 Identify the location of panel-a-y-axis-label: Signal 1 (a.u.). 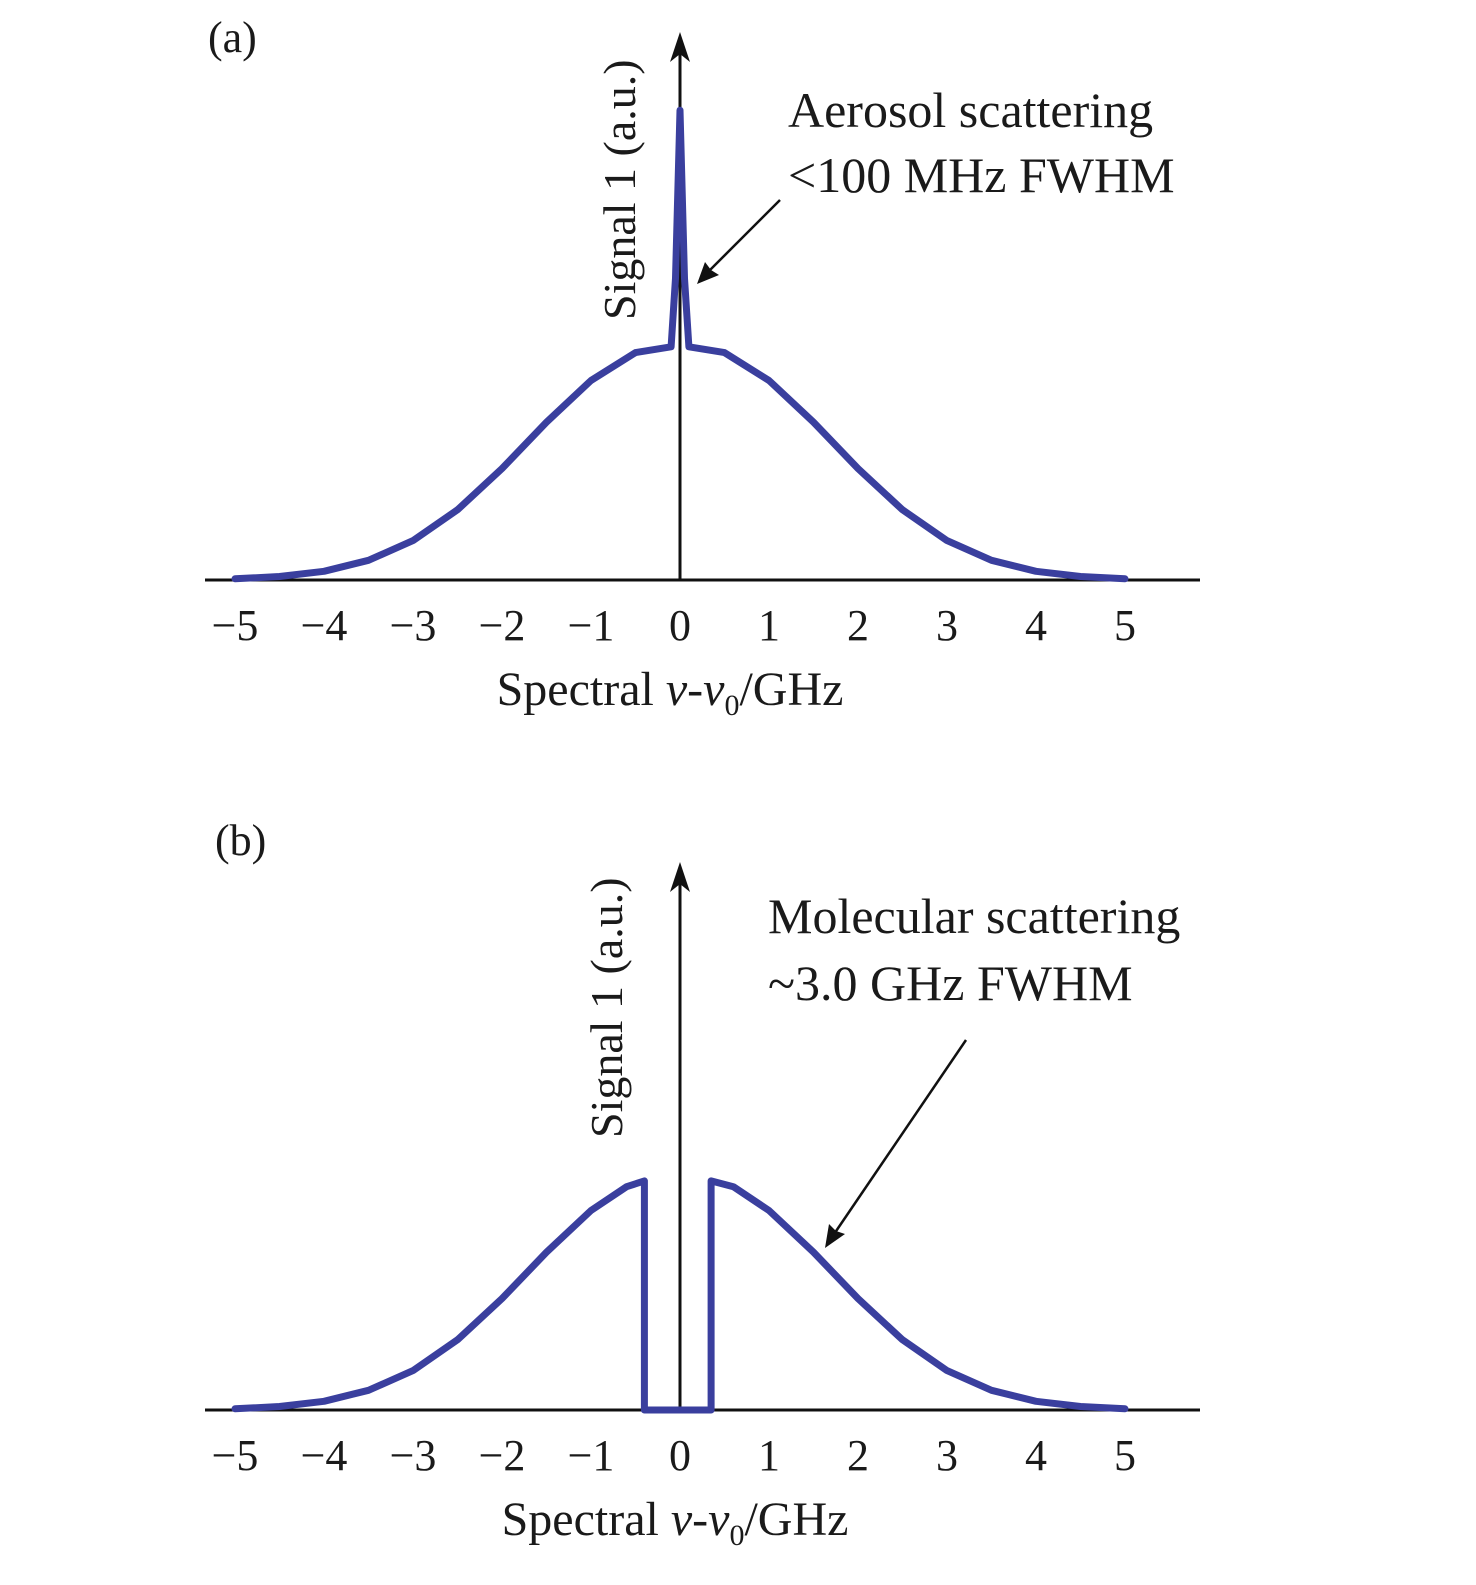
(619, 189).